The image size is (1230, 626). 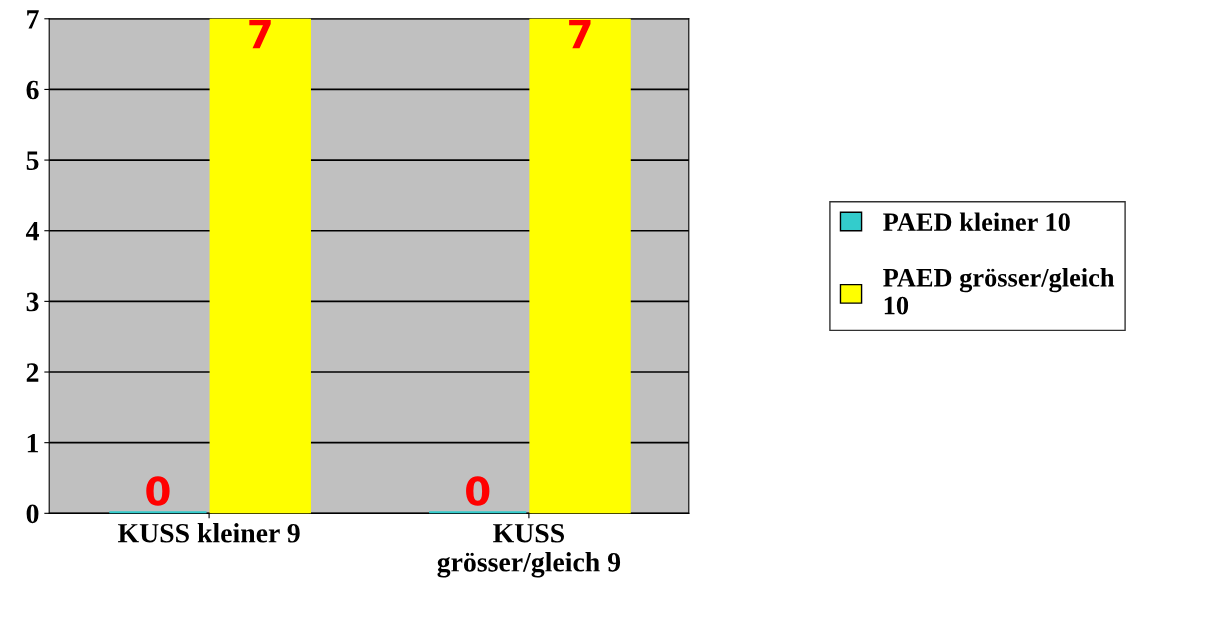 I want to click on y-tick-label: 5, so click(x=32, y=160).